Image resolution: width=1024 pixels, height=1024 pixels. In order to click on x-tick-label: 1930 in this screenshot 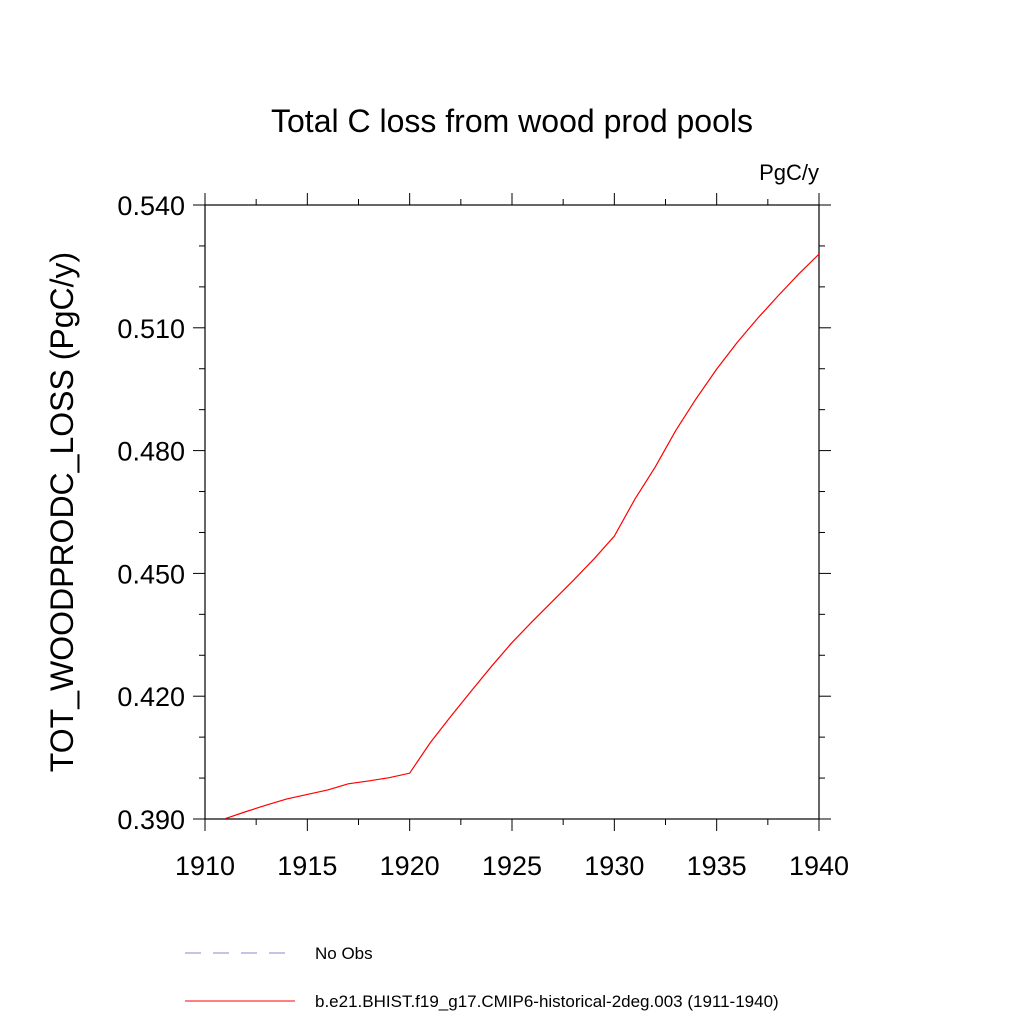, I will do `click(614, 866)`.